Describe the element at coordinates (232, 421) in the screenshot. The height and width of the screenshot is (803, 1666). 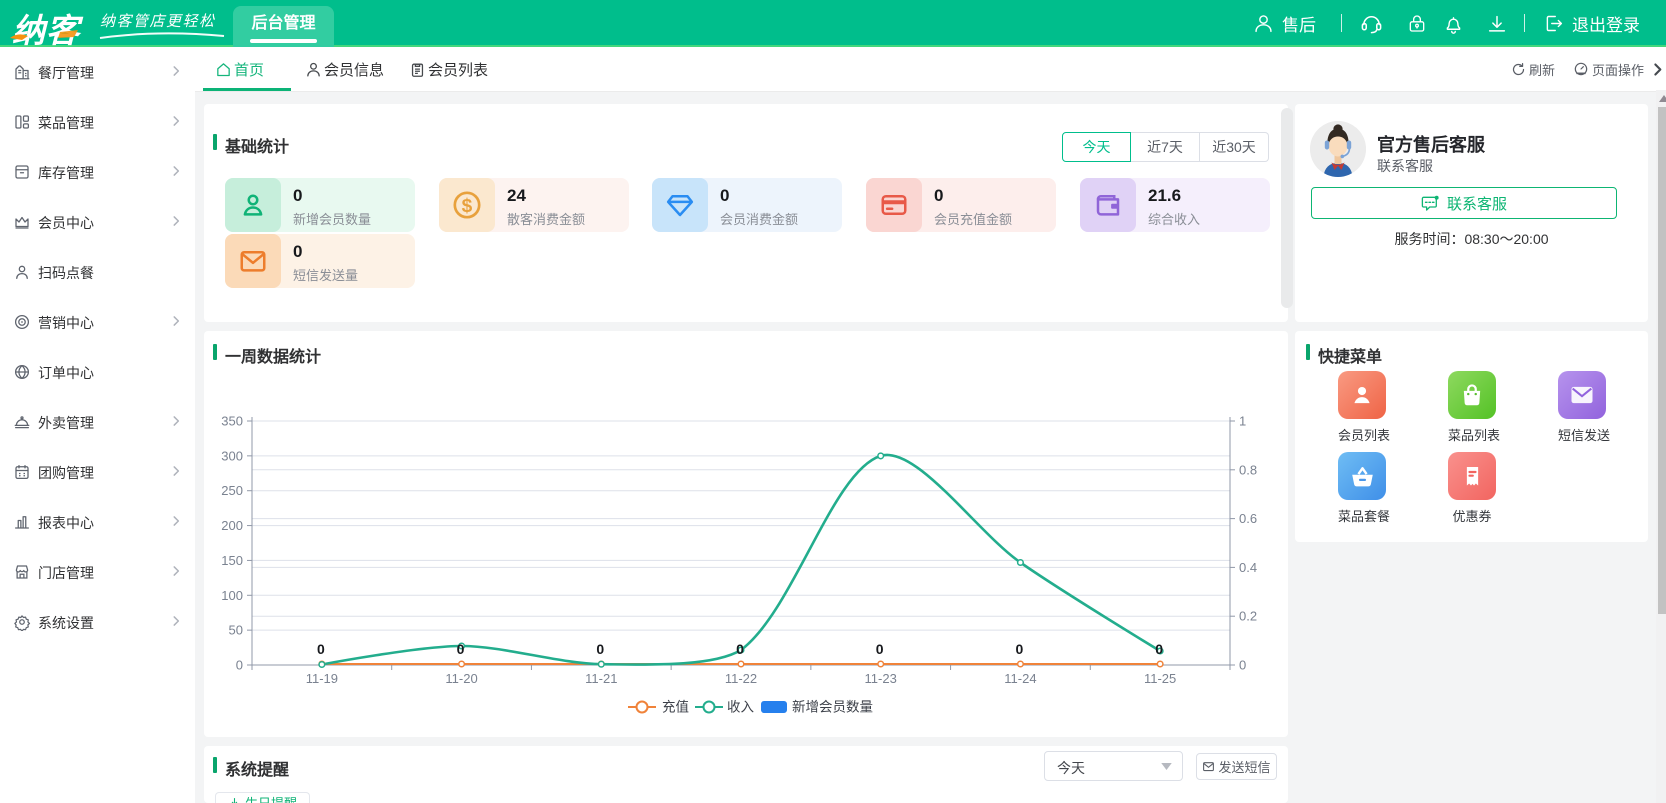
I see `svg-text: 350` at that location.